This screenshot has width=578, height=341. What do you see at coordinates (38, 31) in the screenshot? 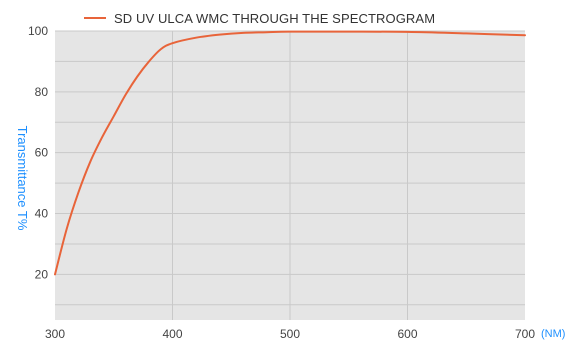
I see `y-tick-label: 100` at bounding box center [38, 31].